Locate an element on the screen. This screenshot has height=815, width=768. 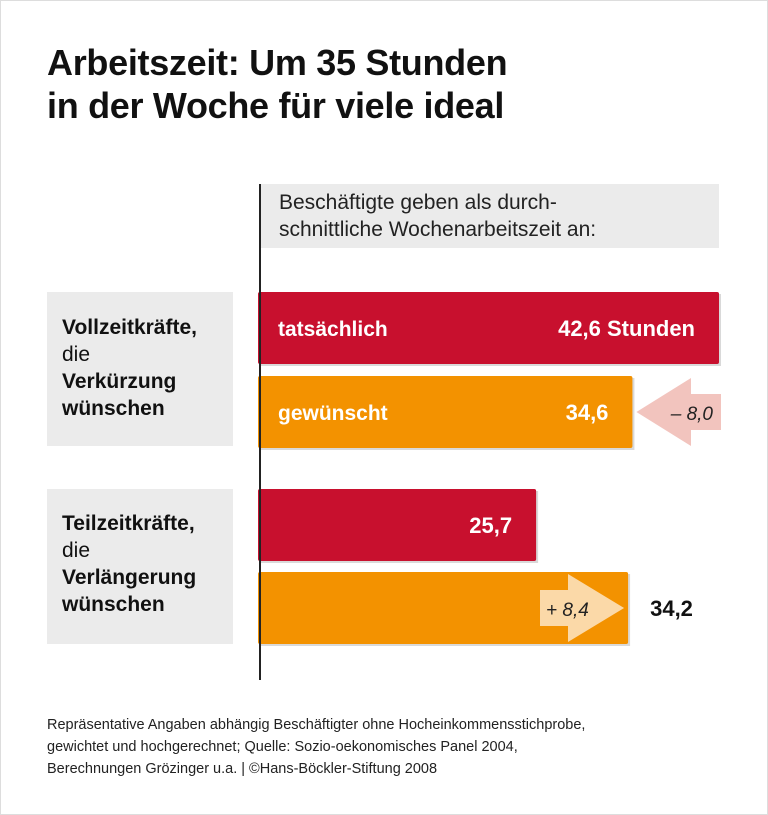
subtitle-box is located at coordinates (490, 216).